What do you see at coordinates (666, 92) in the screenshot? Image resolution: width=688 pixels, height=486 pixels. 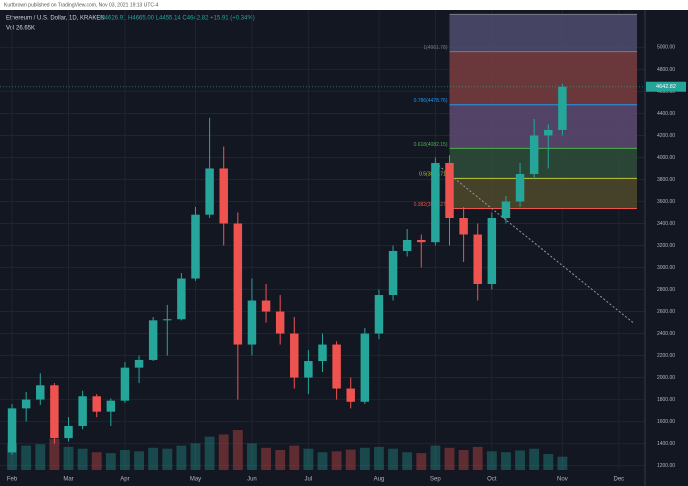 I see `y-tick-label: 4600.00` at bounding box center [666, 92].